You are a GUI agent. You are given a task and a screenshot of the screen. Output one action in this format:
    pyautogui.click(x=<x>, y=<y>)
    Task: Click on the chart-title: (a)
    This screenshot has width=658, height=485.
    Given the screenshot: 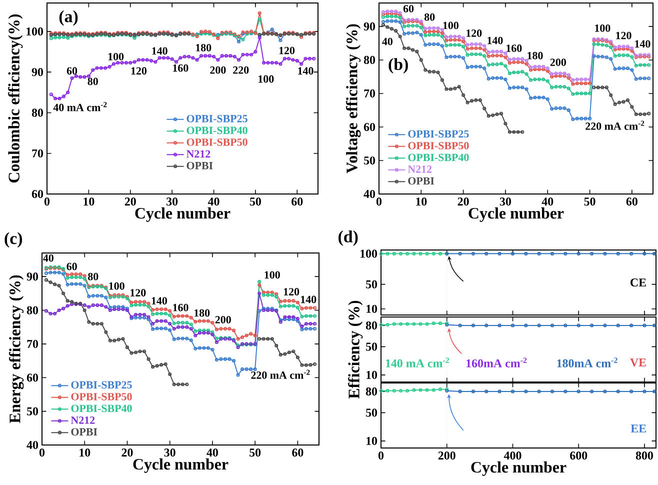 What is the action you would take?
    pyautogui.click(x=68, y=18)
    